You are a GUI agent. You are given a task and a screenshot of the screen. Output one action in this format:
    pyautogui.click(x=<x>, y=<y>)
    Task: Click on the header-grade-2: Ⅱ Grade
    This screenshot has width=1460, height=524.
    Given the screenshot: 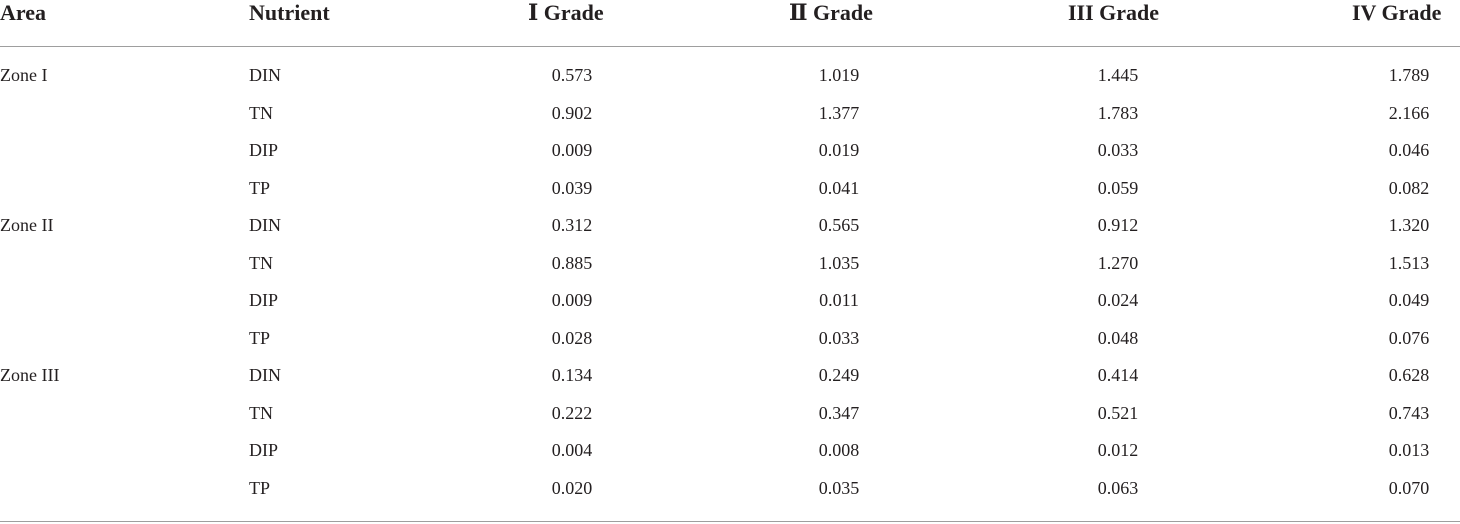 What is the action you would take?
    pyautogui.click(x=831, y=12)
    